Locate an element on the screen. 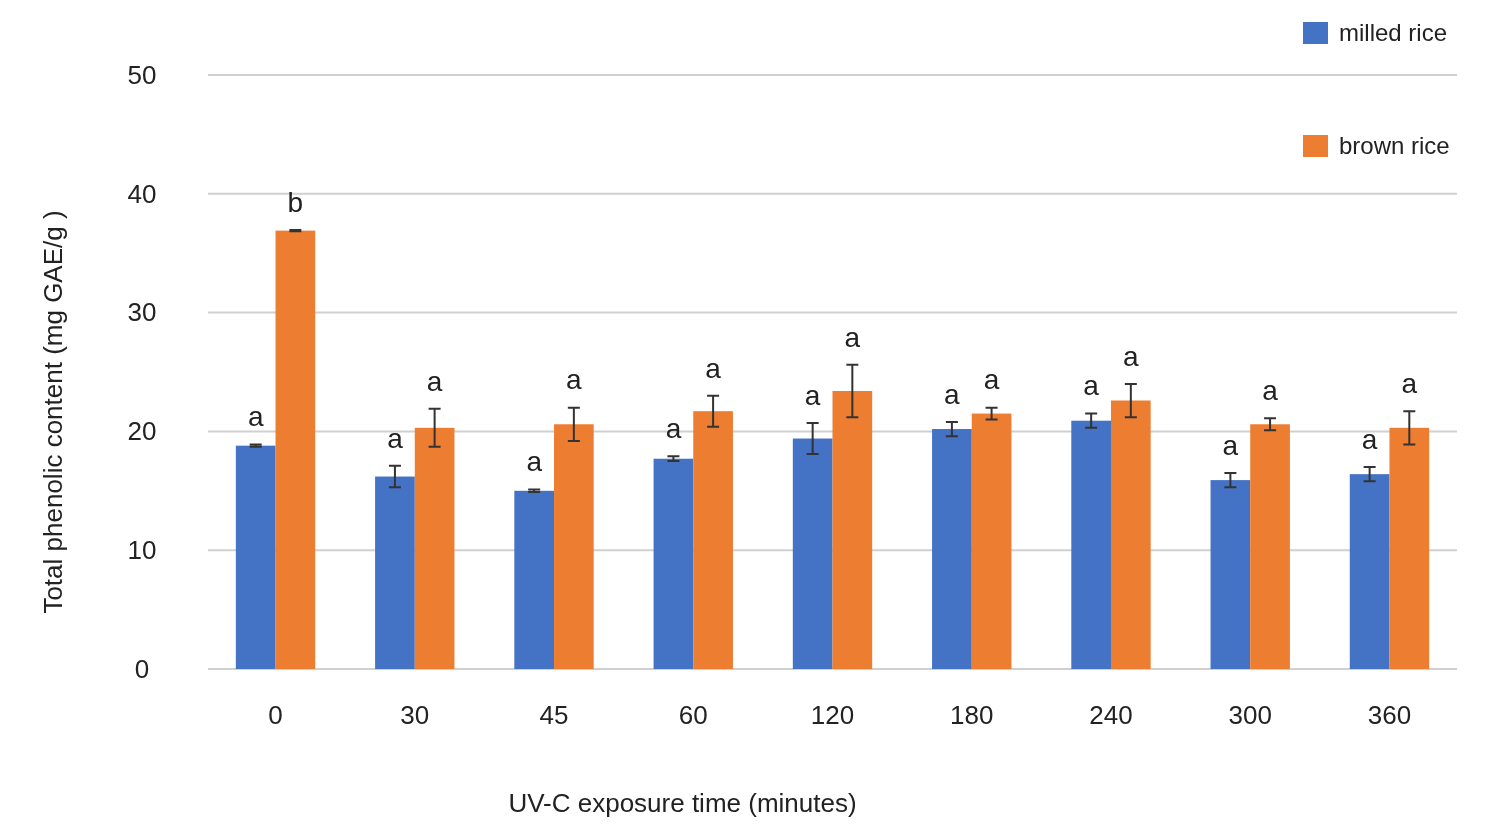  y-tick-label: 30 is located at coordinates (142, 312).